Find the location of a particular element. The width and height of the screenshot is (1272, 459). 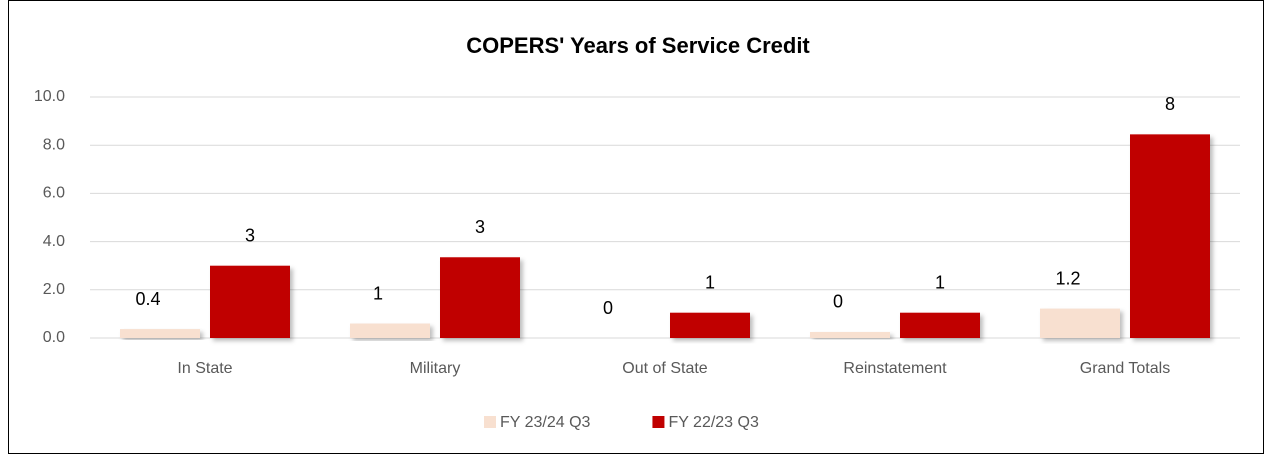

x-tick-label: Out of State is located at coordinates (664, 368).